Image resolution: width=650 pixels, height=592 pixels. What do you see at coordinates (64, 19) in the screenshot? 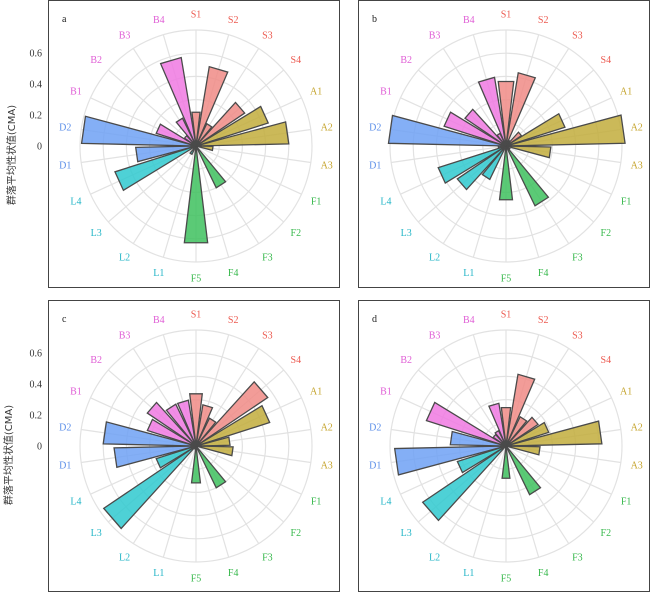
I see `panel-label: a` at bounding box center [64, 19].